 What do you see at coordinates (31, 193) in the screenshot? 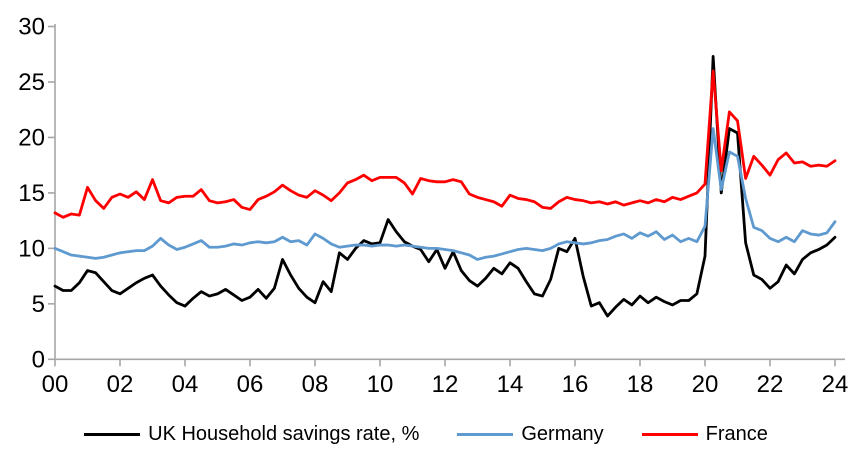
I see `y-tick-label: 15` at bounding box center [31, 193].